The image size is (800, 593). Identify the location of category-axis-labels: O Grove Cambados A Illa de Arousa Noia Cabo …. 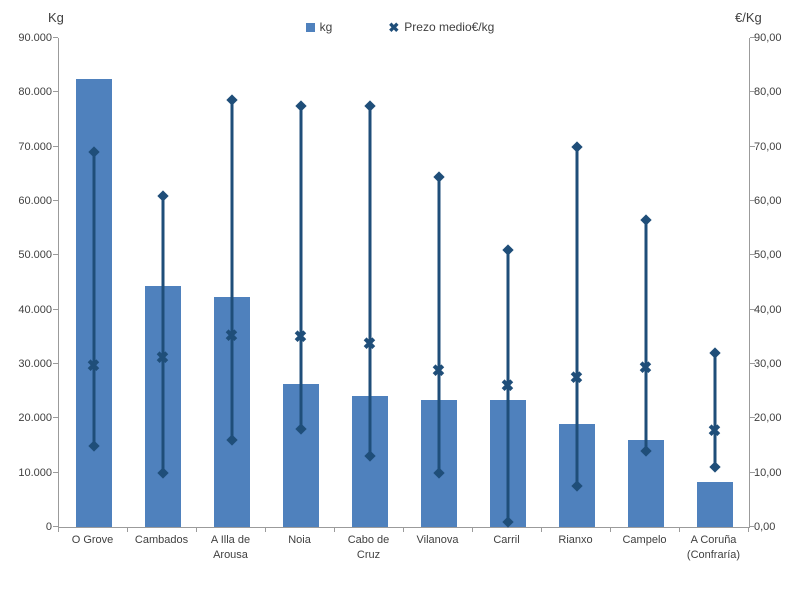
(403, 548).